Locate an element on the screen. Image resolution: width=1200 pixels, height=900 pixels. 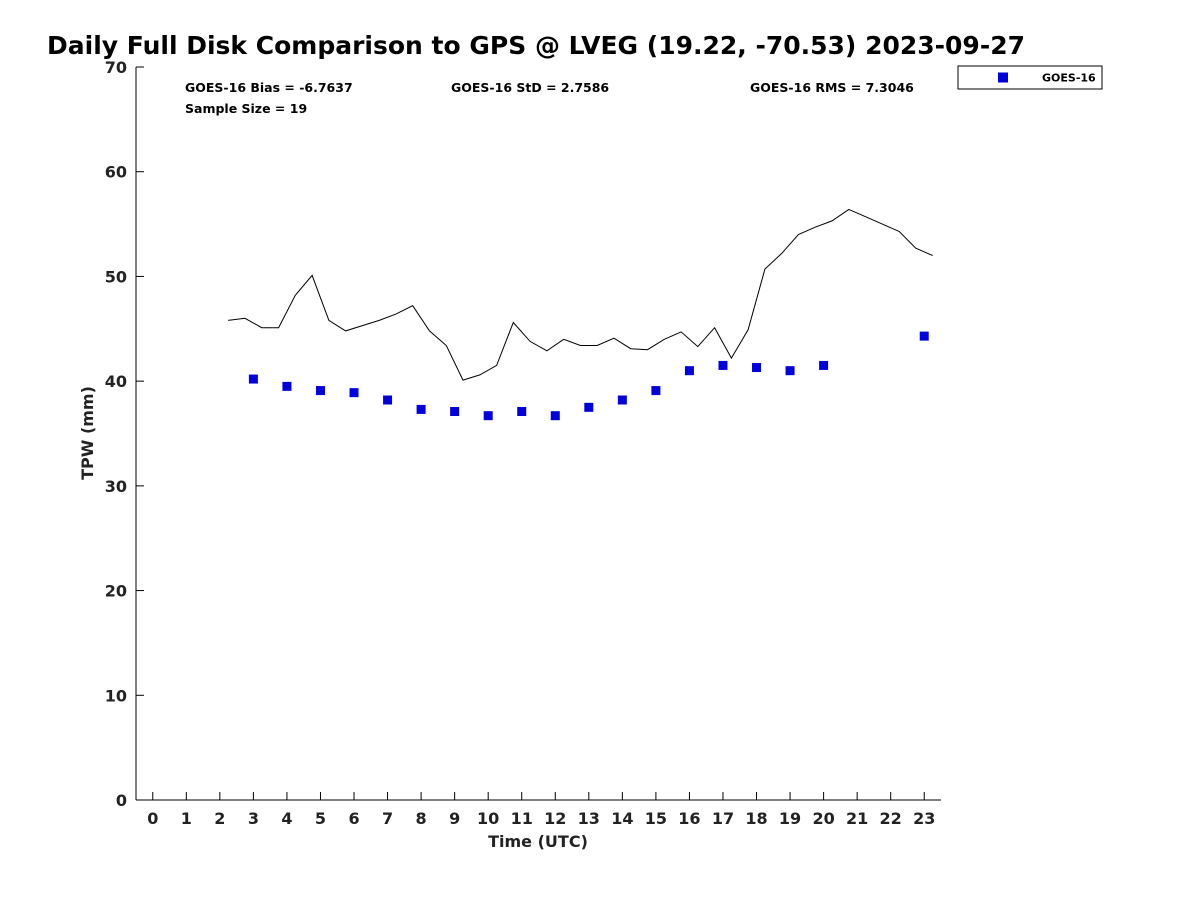
x-tick-label: 16 is located at coordinates (689, 818).